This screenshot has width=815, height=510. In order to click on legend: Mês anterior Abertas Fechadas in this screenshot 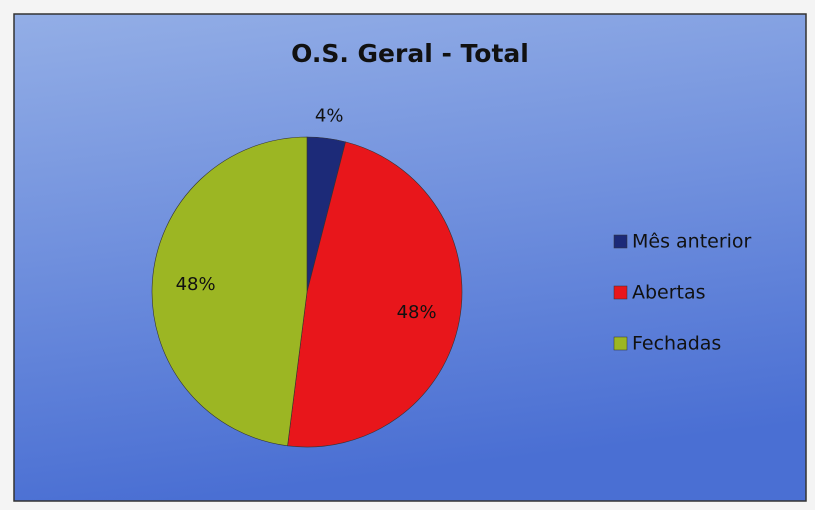, I will do `click(682, 293)`.